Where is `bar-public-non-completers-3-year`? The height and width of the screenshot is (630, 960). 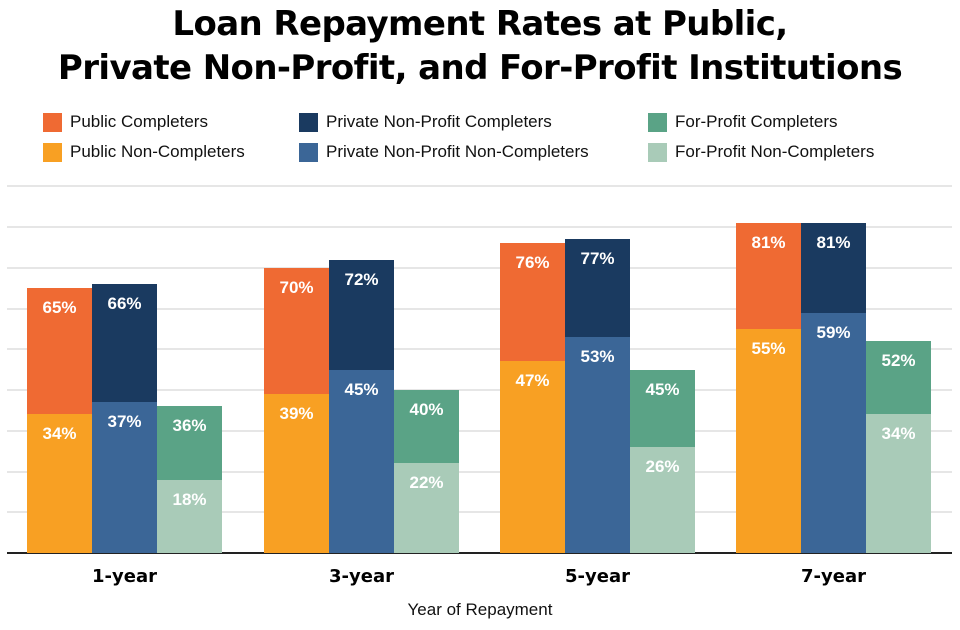
bar-public-non-completers-3-year is located at coordinates (296, 473).